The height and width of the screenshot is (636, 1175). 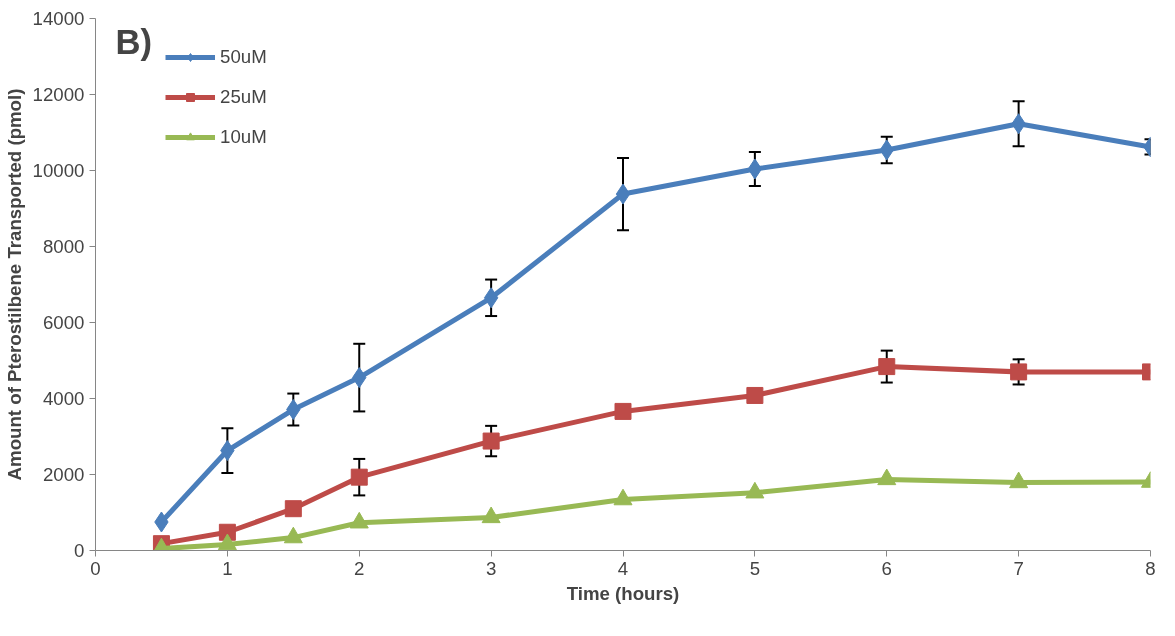 What do you see at coordinates (243, 57) in the screenshot?
I see `legend-label: 50uM` at bounding box center [243, 57].